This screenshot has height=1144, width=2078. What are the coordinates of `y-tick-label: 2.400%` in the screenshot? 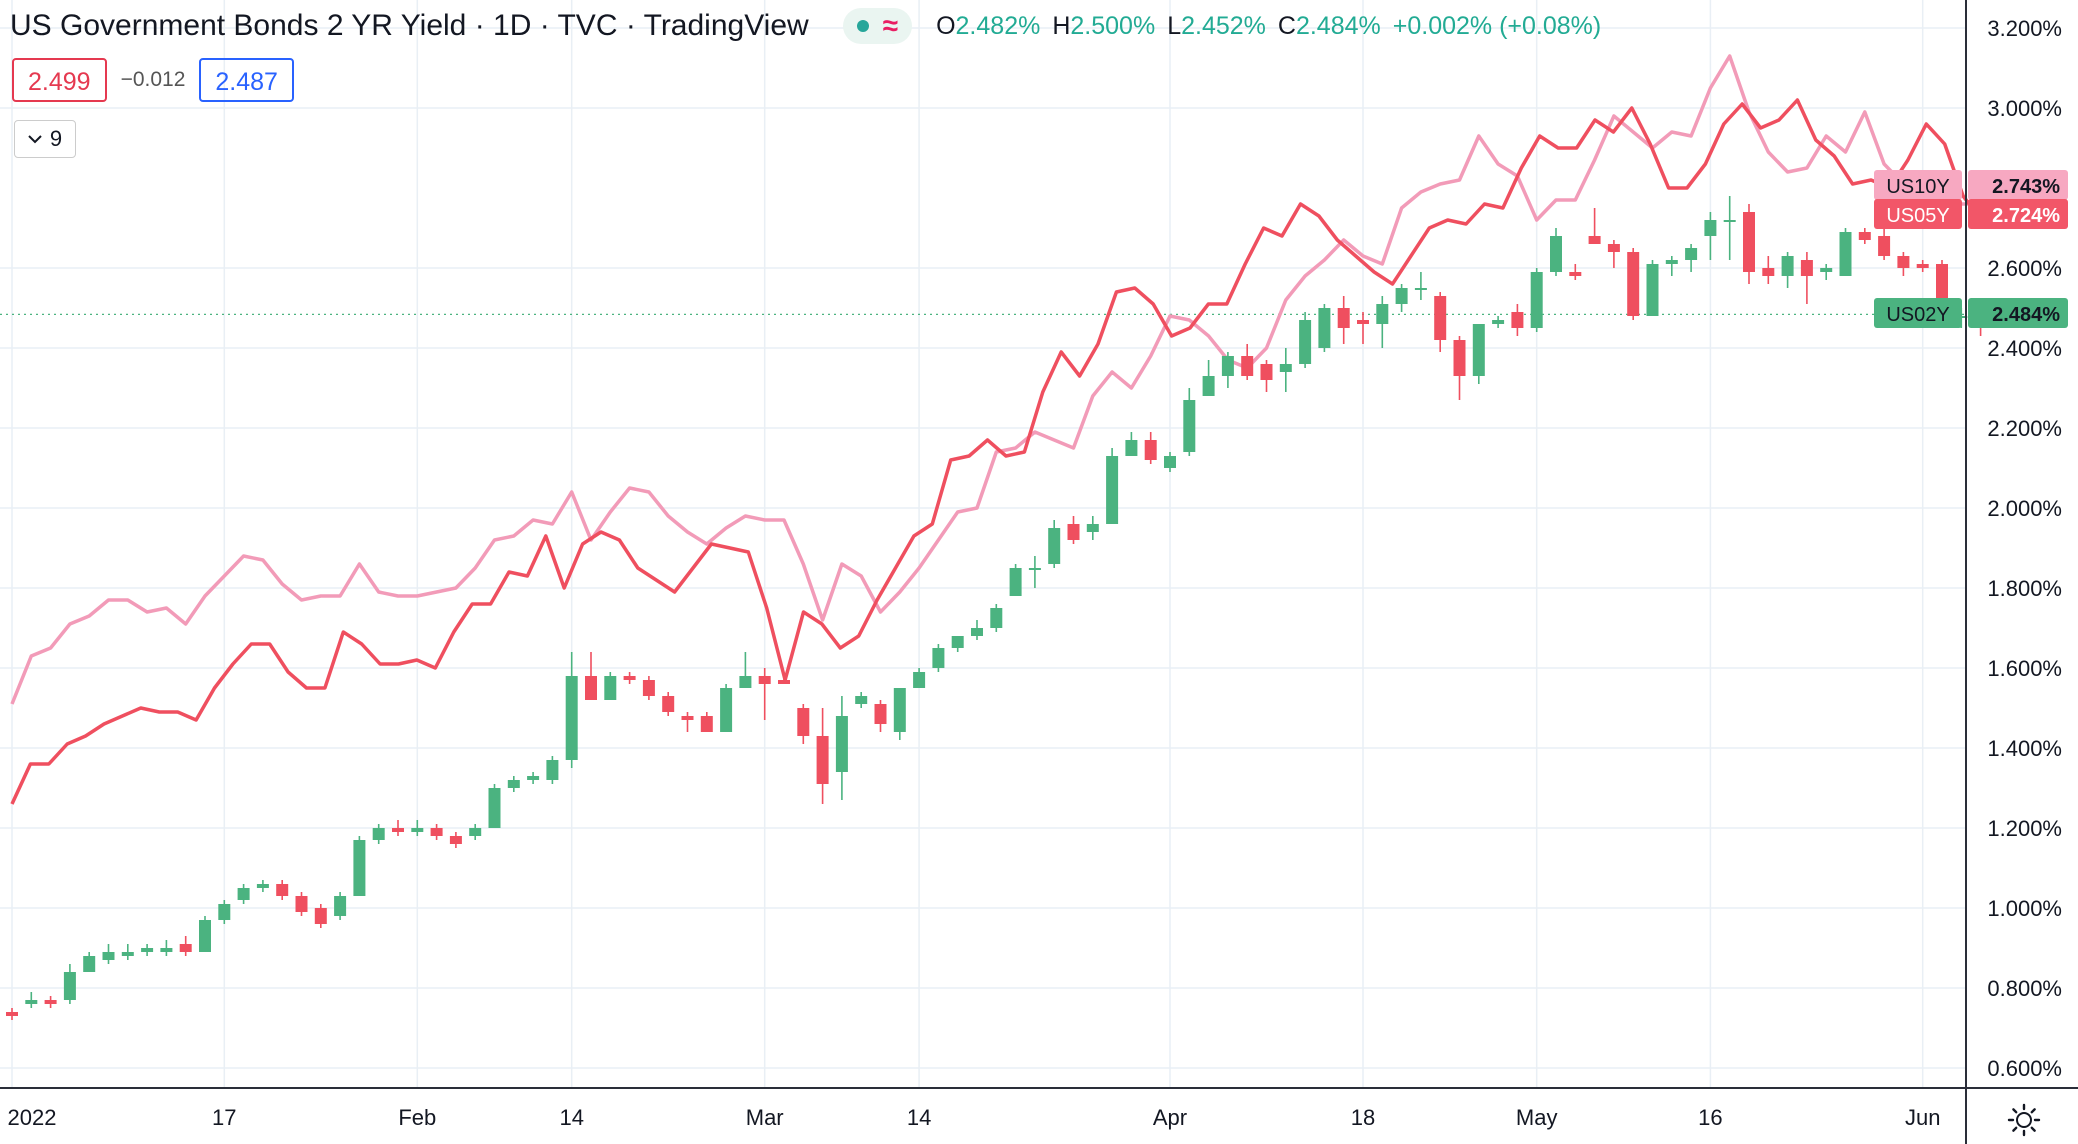 It's located at (2024, 348).